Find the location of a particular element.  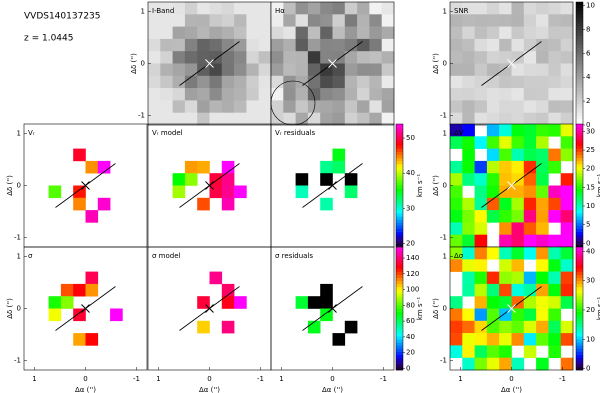

psf is located at coordinates (293, 103).